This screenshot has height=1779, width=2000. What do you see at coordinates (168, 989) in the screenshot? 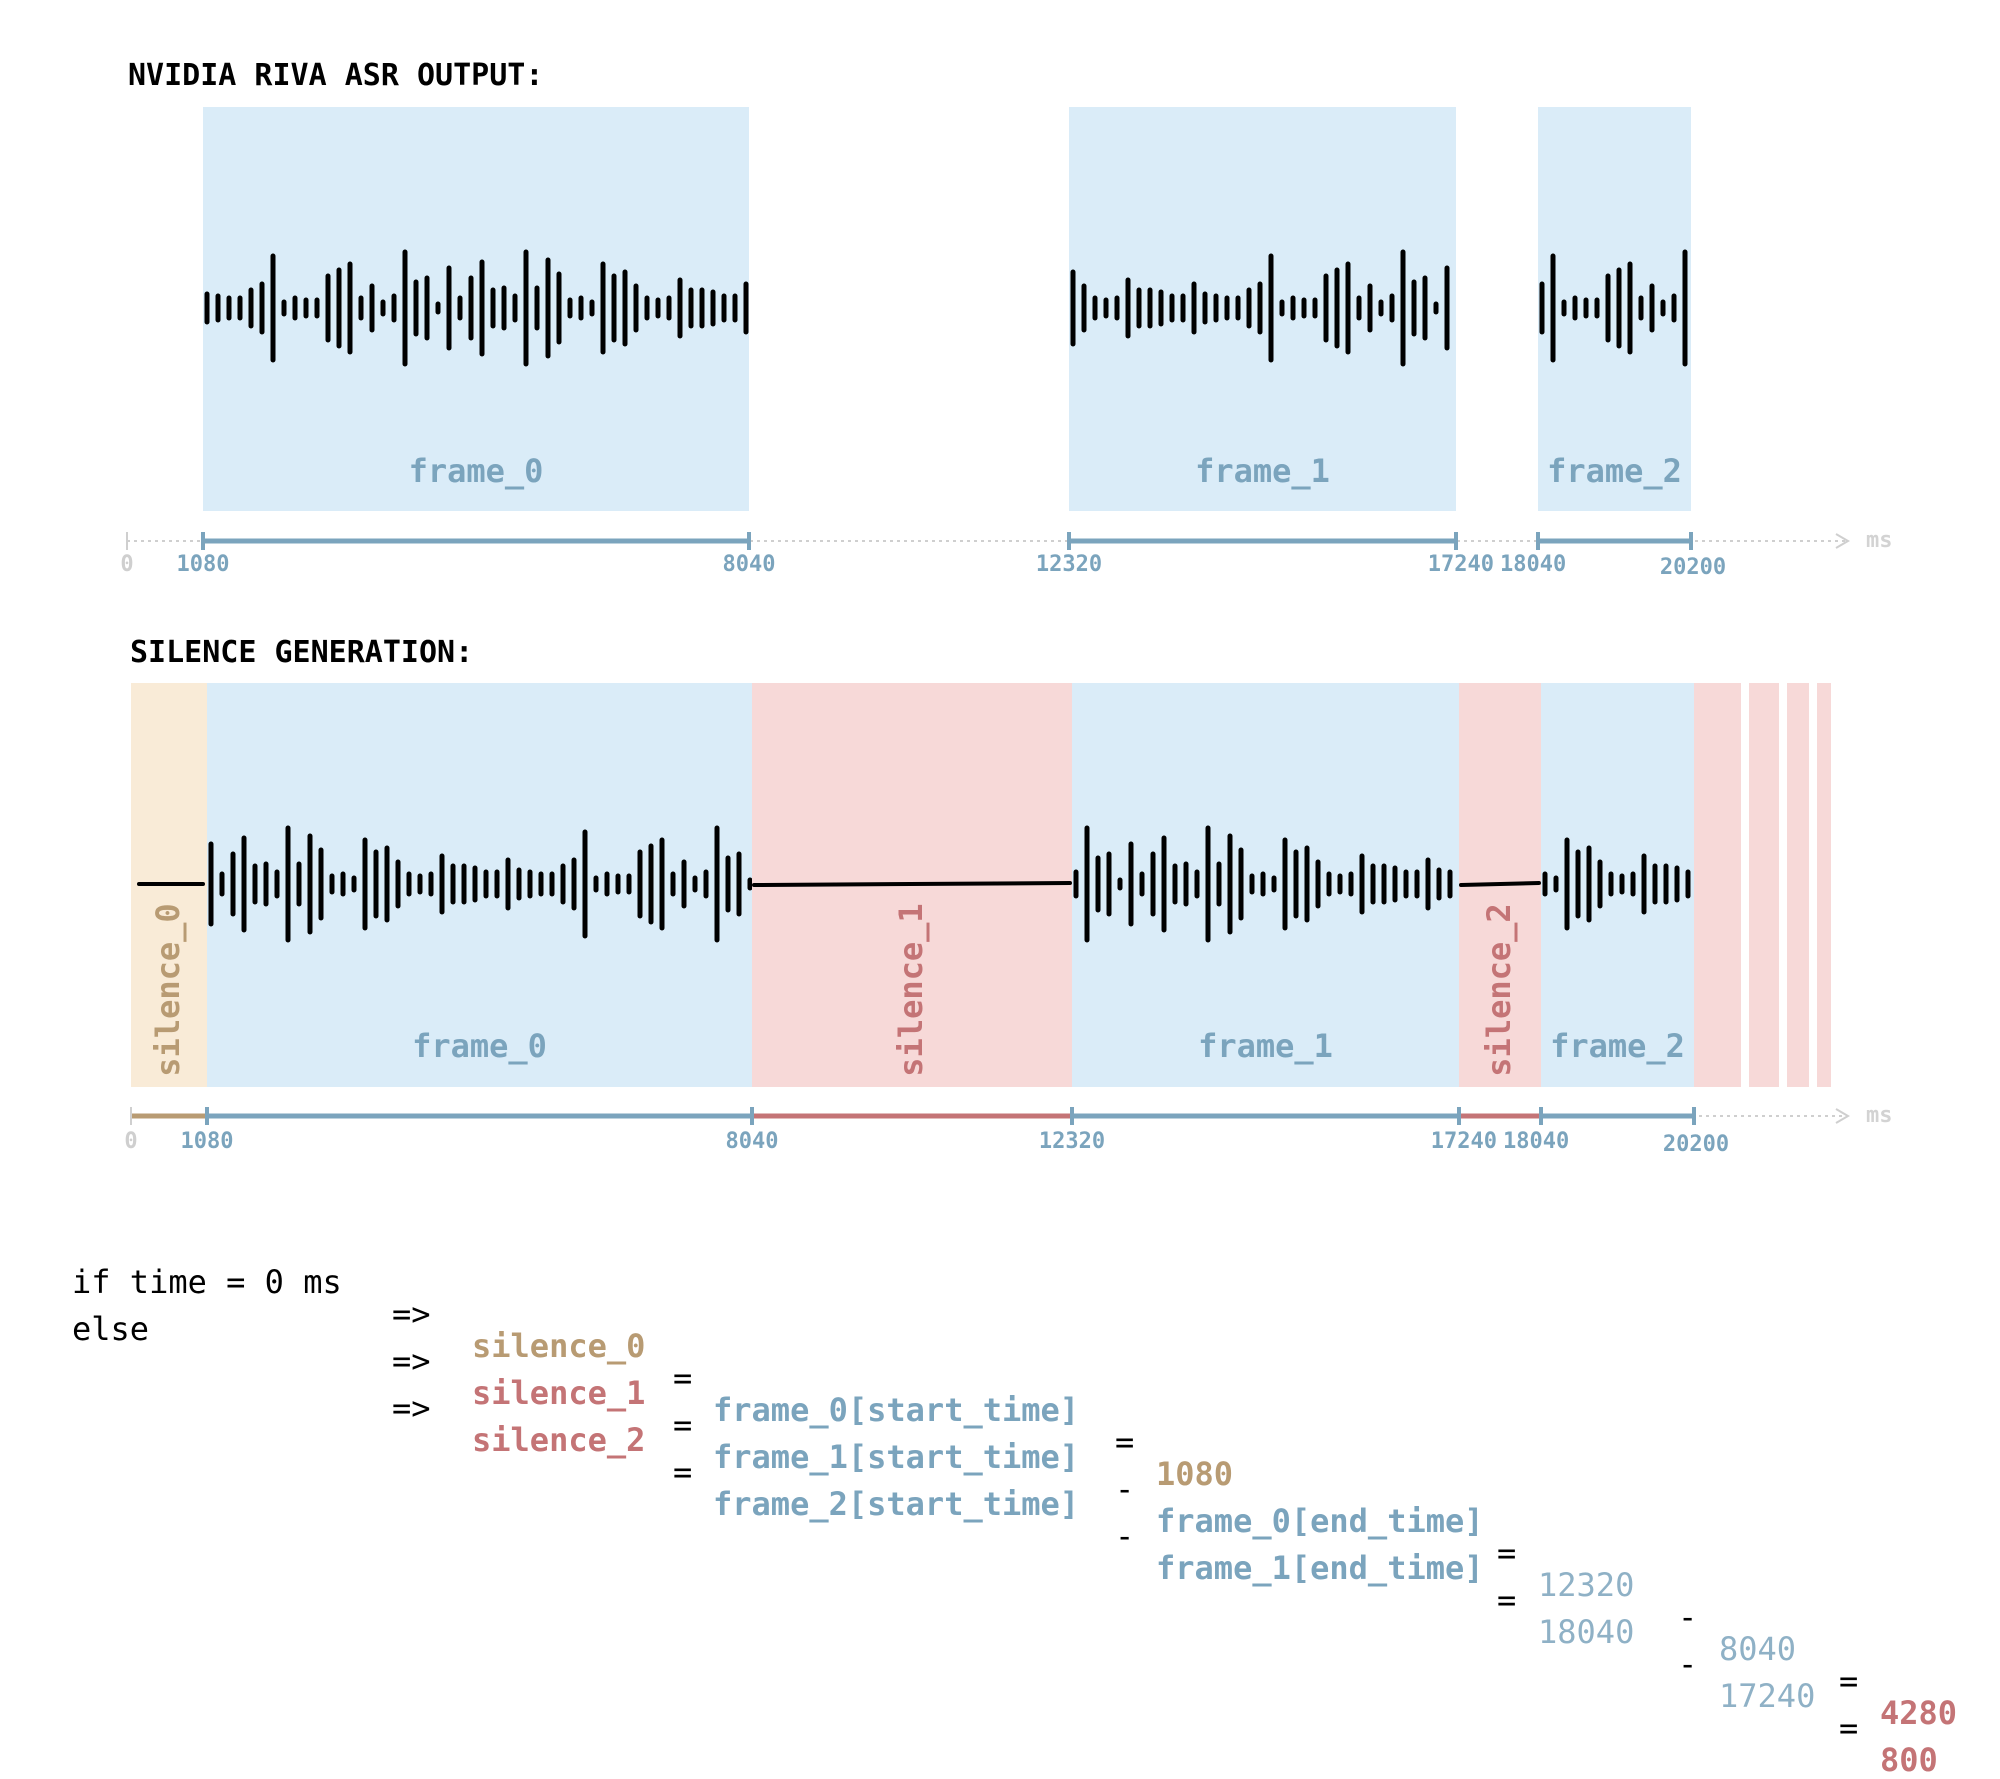
I see `silence-label: silence_0` at bounding box center [168, 989].